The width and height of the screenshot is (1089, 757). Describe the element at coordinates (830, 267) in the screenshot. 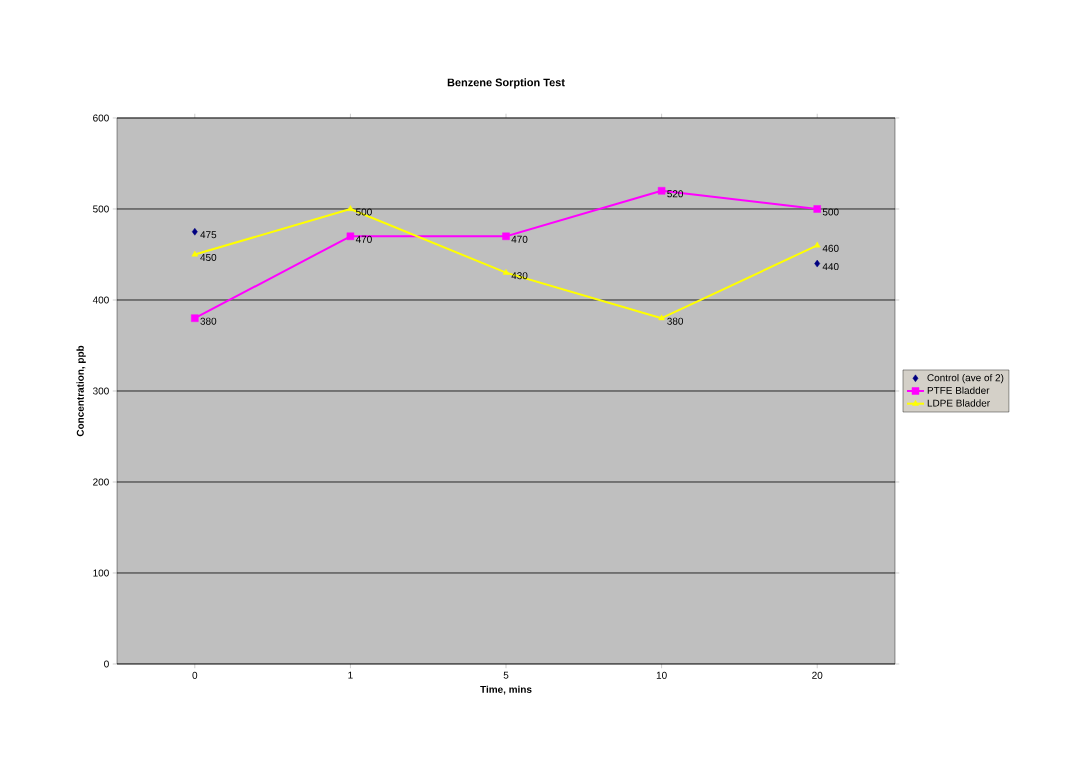

I see `data-label: 440` at that location.